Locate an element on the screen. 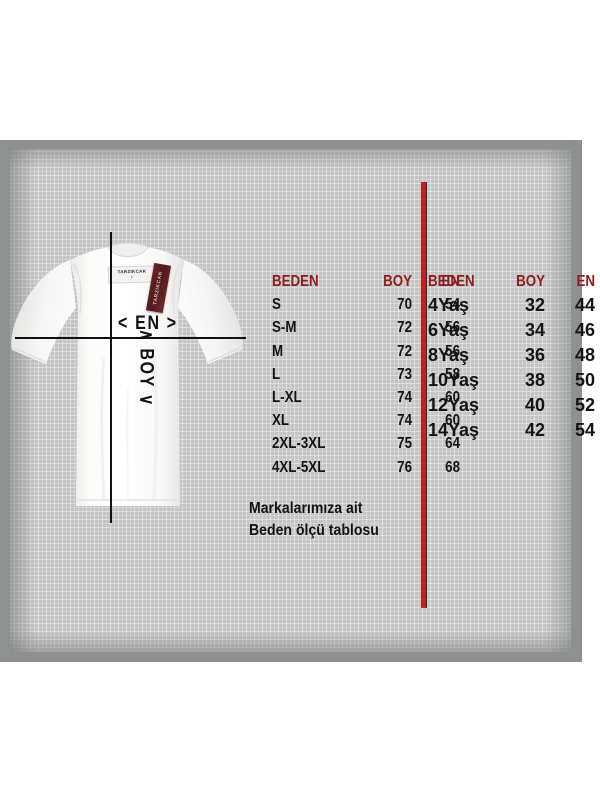 Image resolution: width=600 pixels, height=800 pixels. kids-size: 10Yaş is located at coordinates (454, 380).